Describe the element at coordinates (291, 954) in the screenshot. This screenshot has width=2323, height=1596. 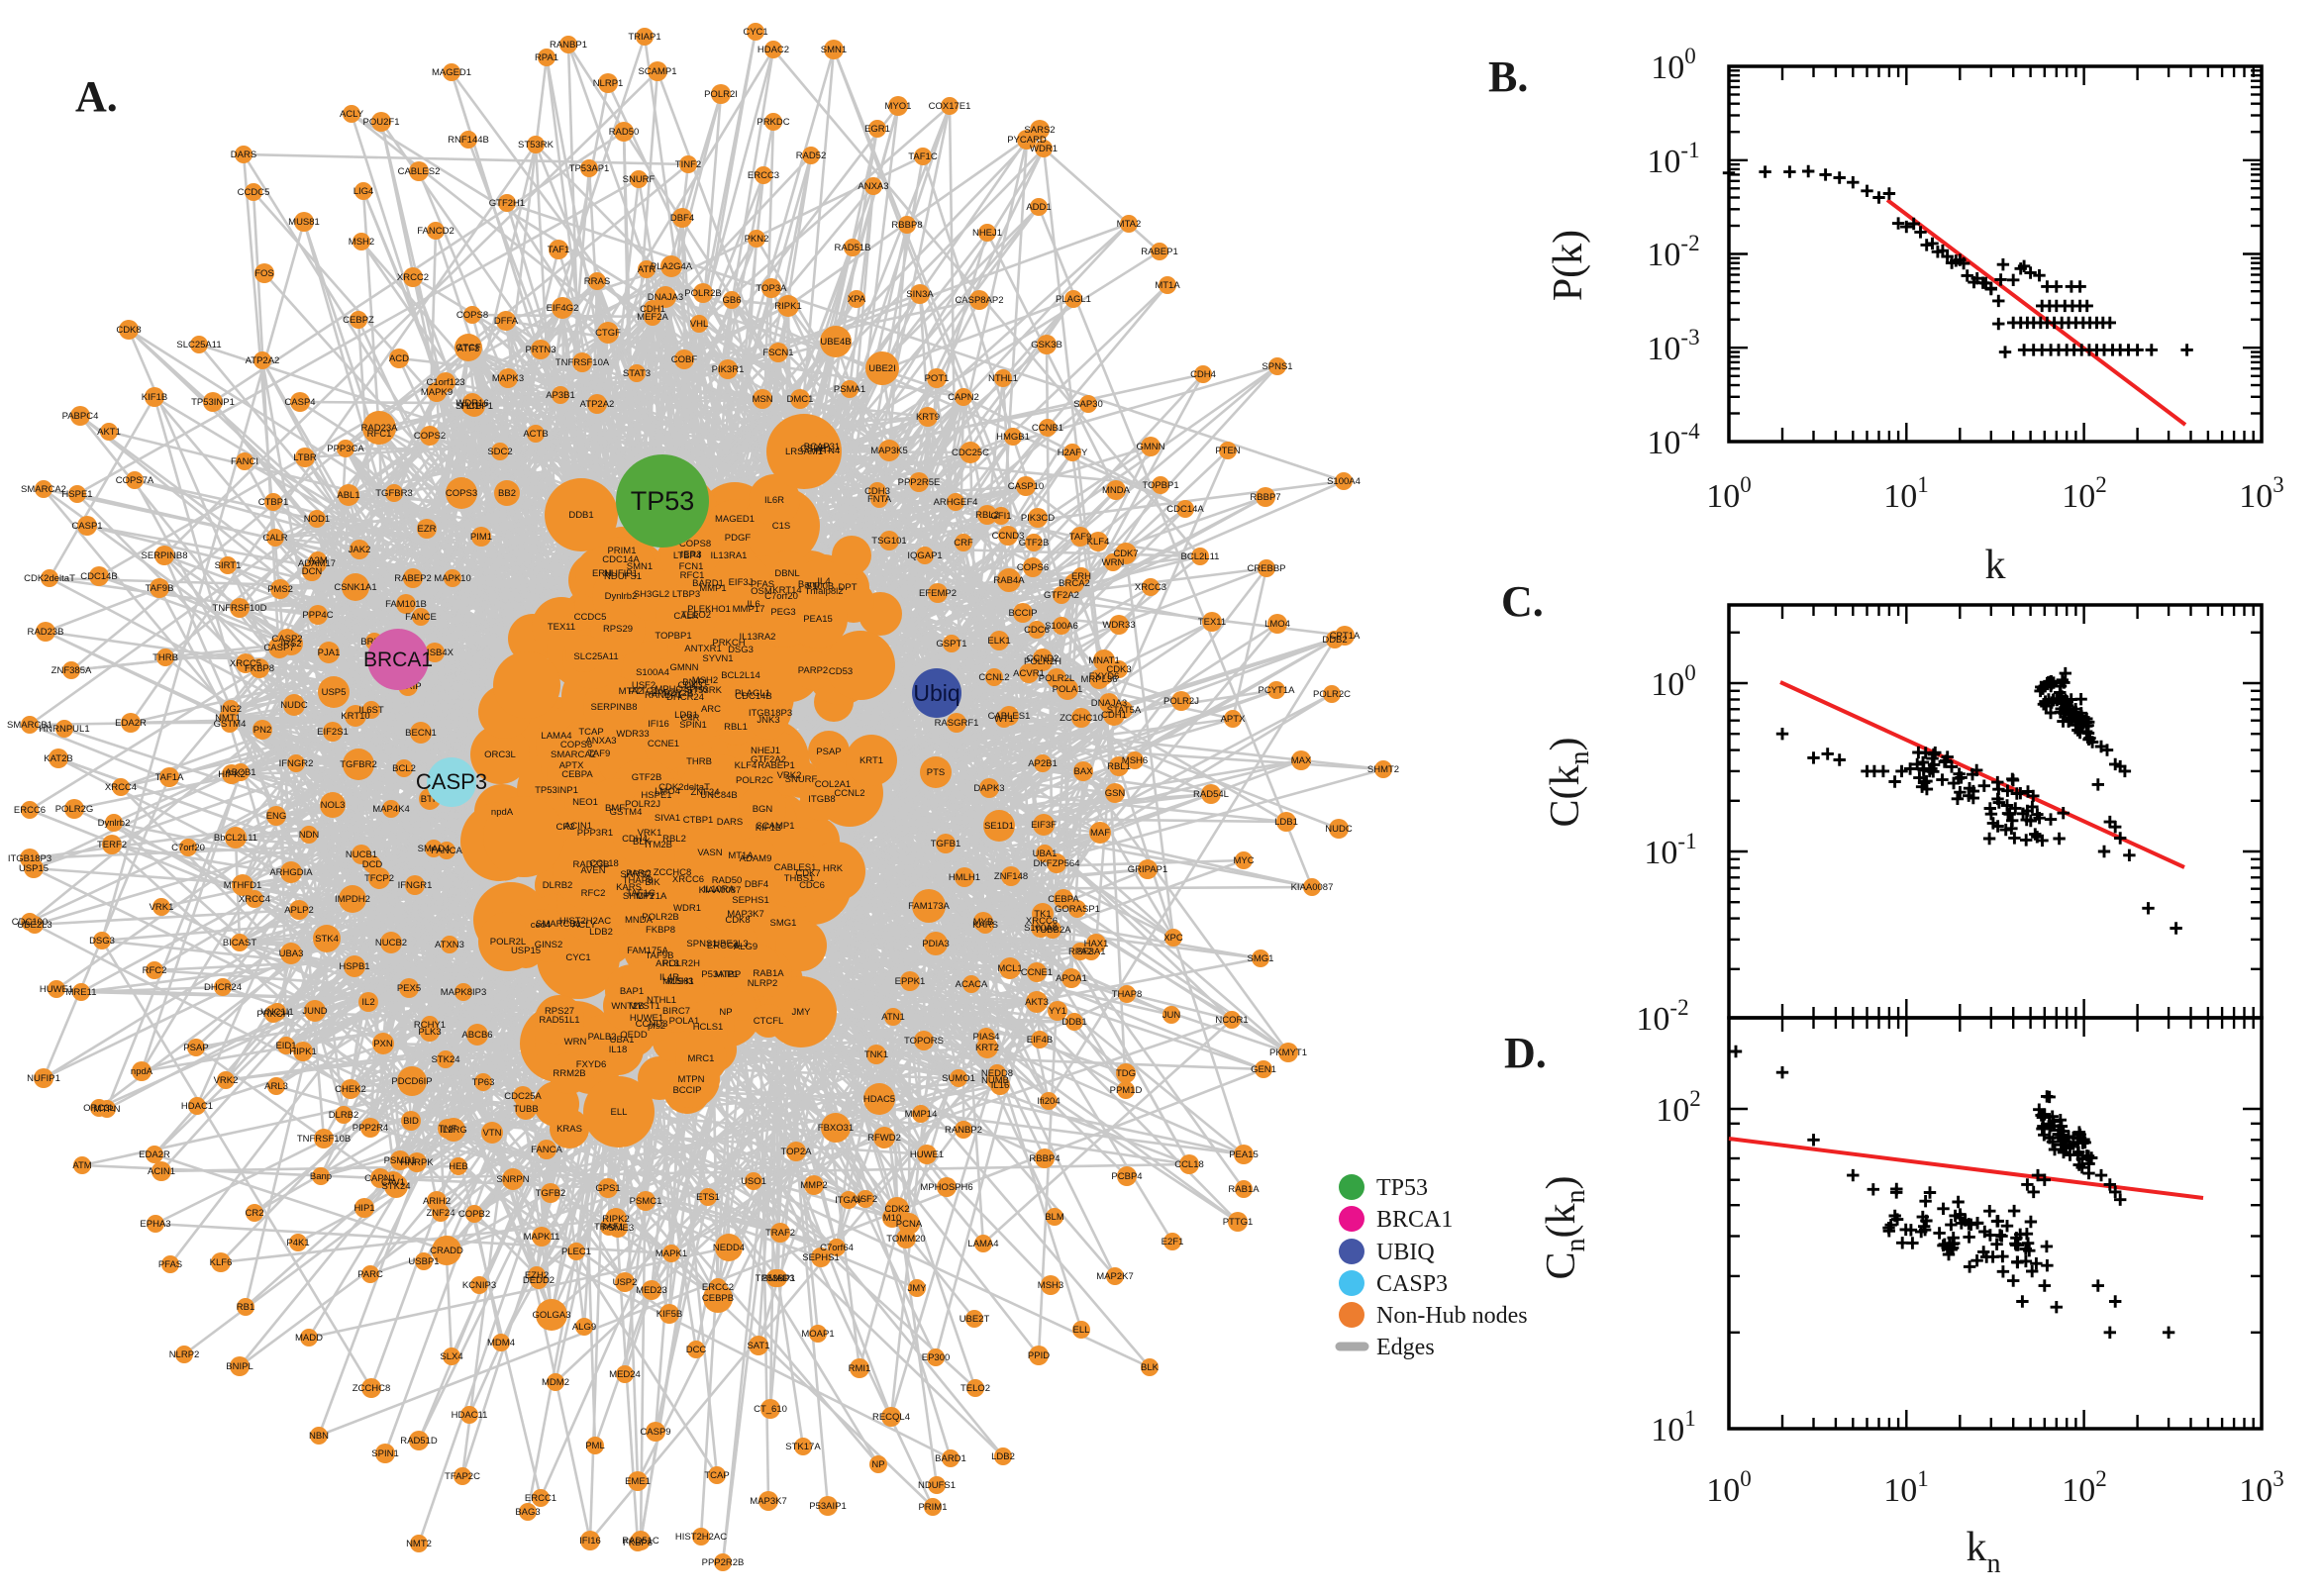
I see `svg-text: UBA3` at that location.